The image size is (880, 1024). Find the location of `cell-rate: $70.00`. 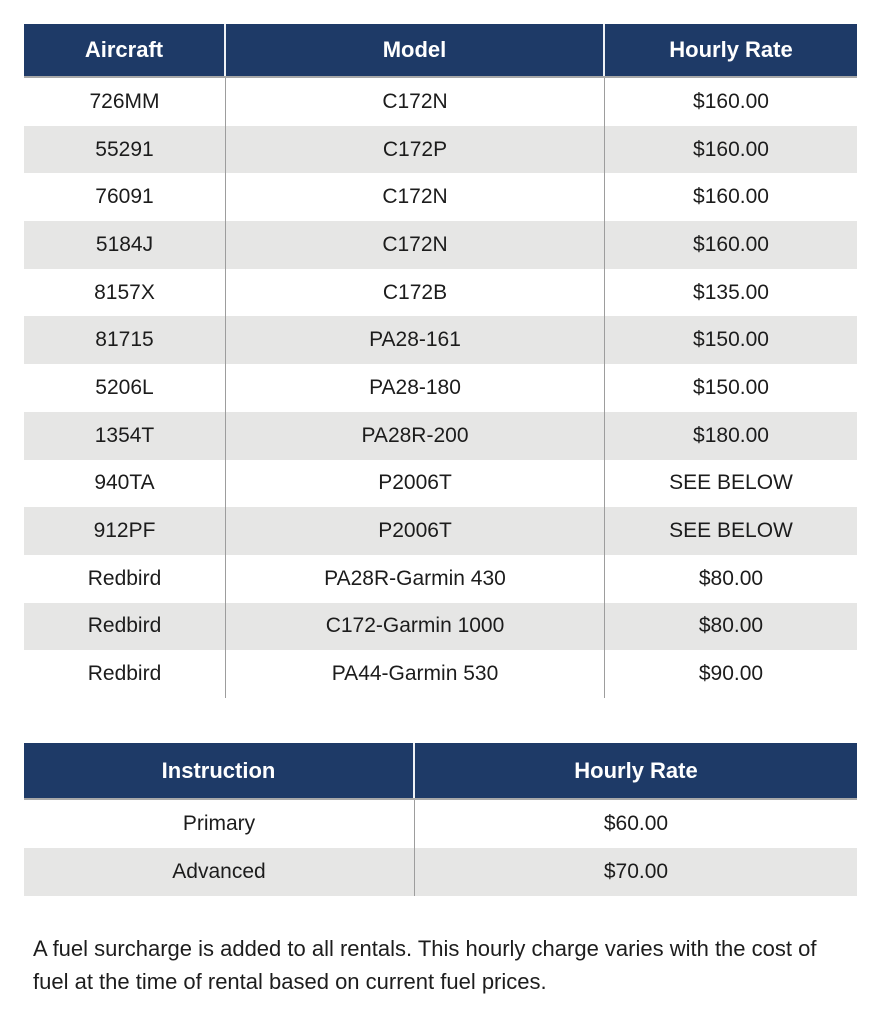

cell-rate: $70.00 is located at coordinates (636, 871).